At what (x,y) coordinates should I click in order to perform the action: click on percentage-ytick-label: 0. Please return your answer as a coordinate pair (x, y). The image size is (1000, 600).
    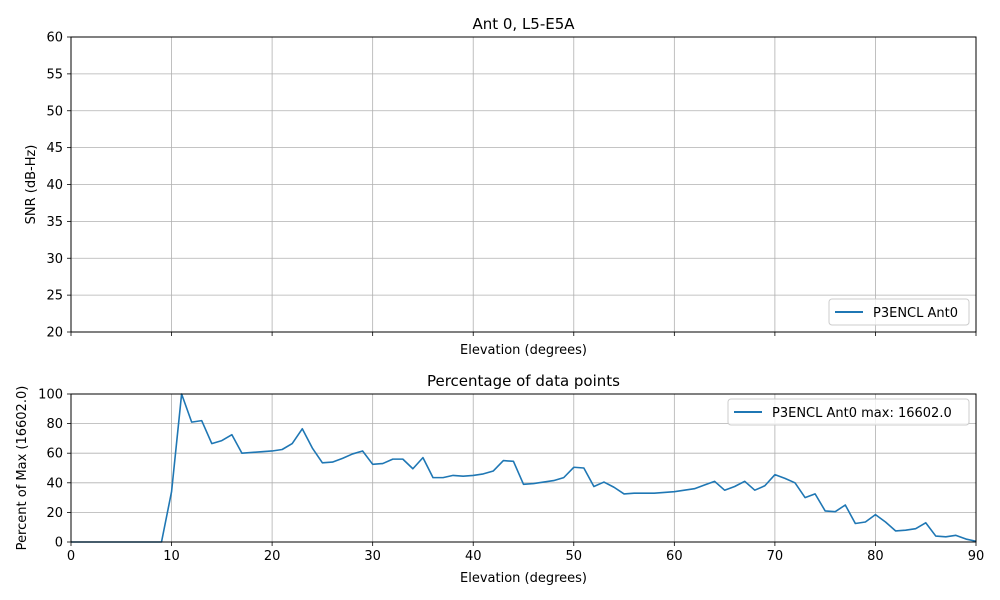
    Looking at the image, I should click on (59, 543).